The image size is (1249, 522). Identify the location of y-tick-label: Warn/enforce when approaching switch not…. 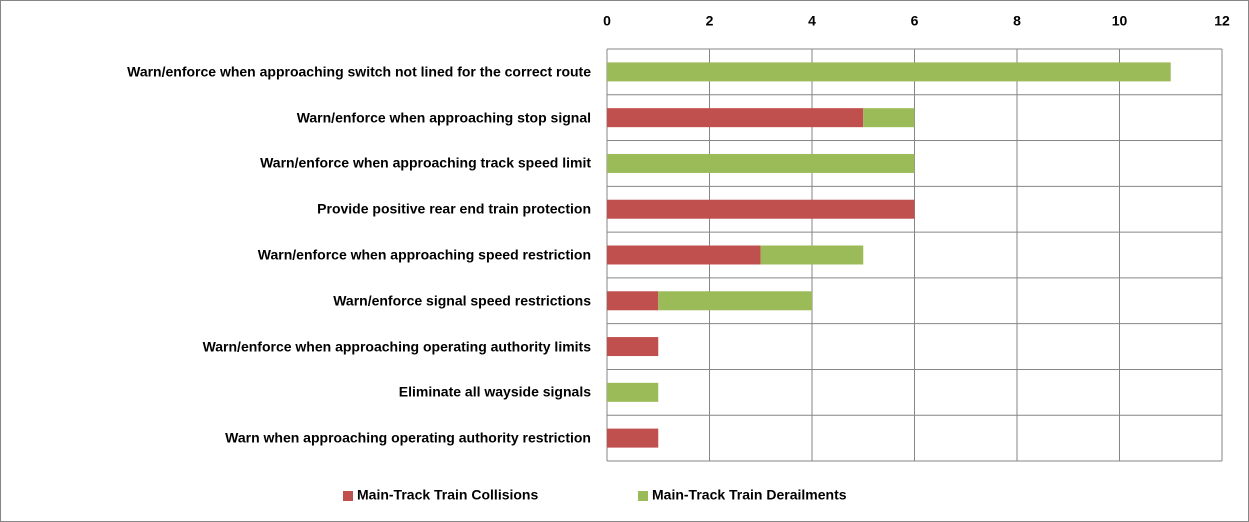
(359, 71).